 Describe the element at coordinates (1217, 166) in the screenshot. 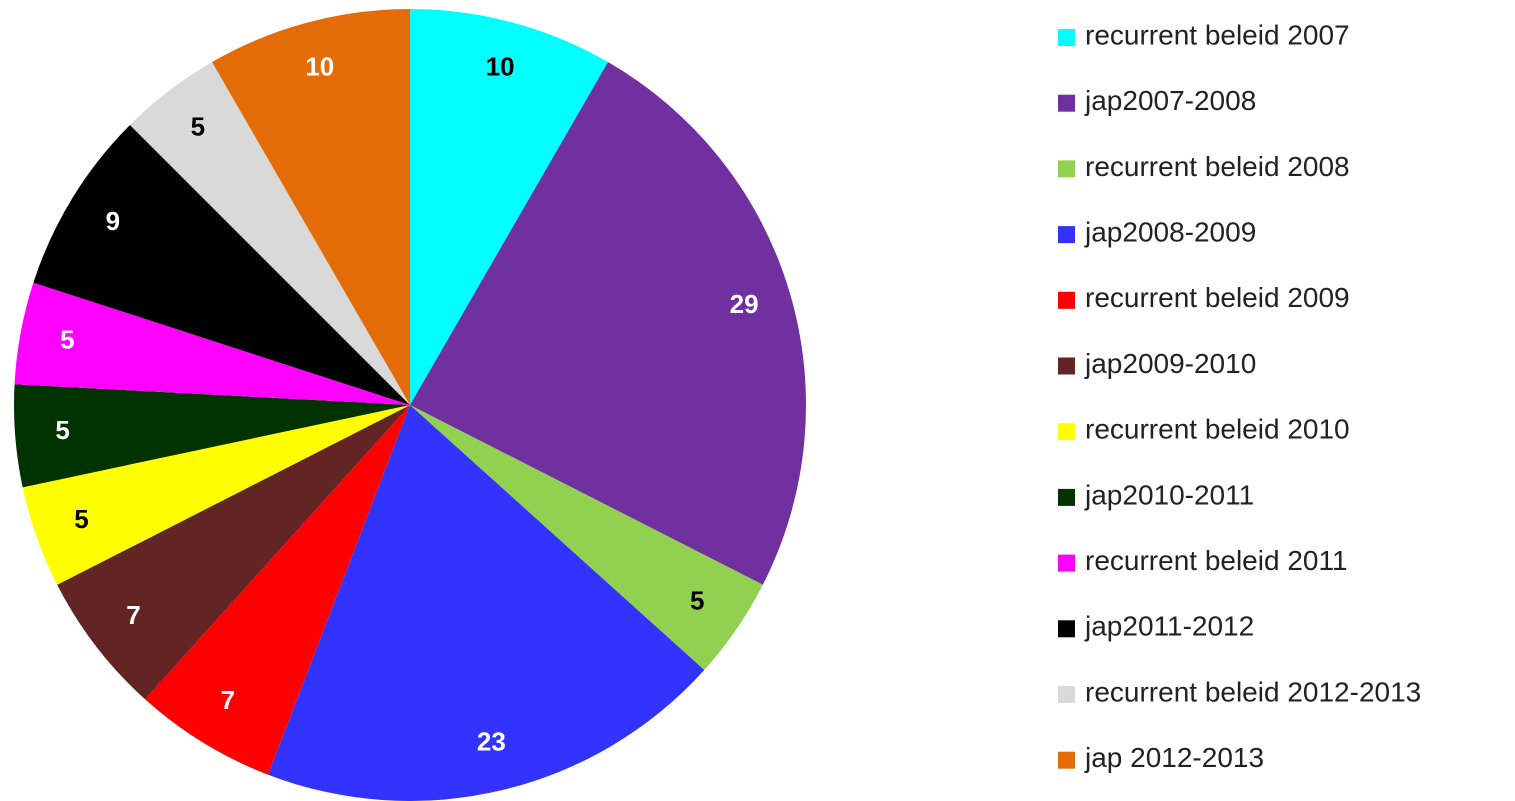

I see `legend-label: recurrent beleid 2008` at that location.